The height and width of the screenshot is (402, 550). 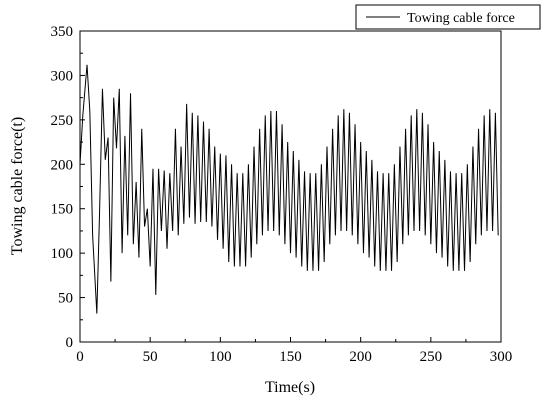 I want to click on x-tick-label: 0, so click(x=80, y=357).